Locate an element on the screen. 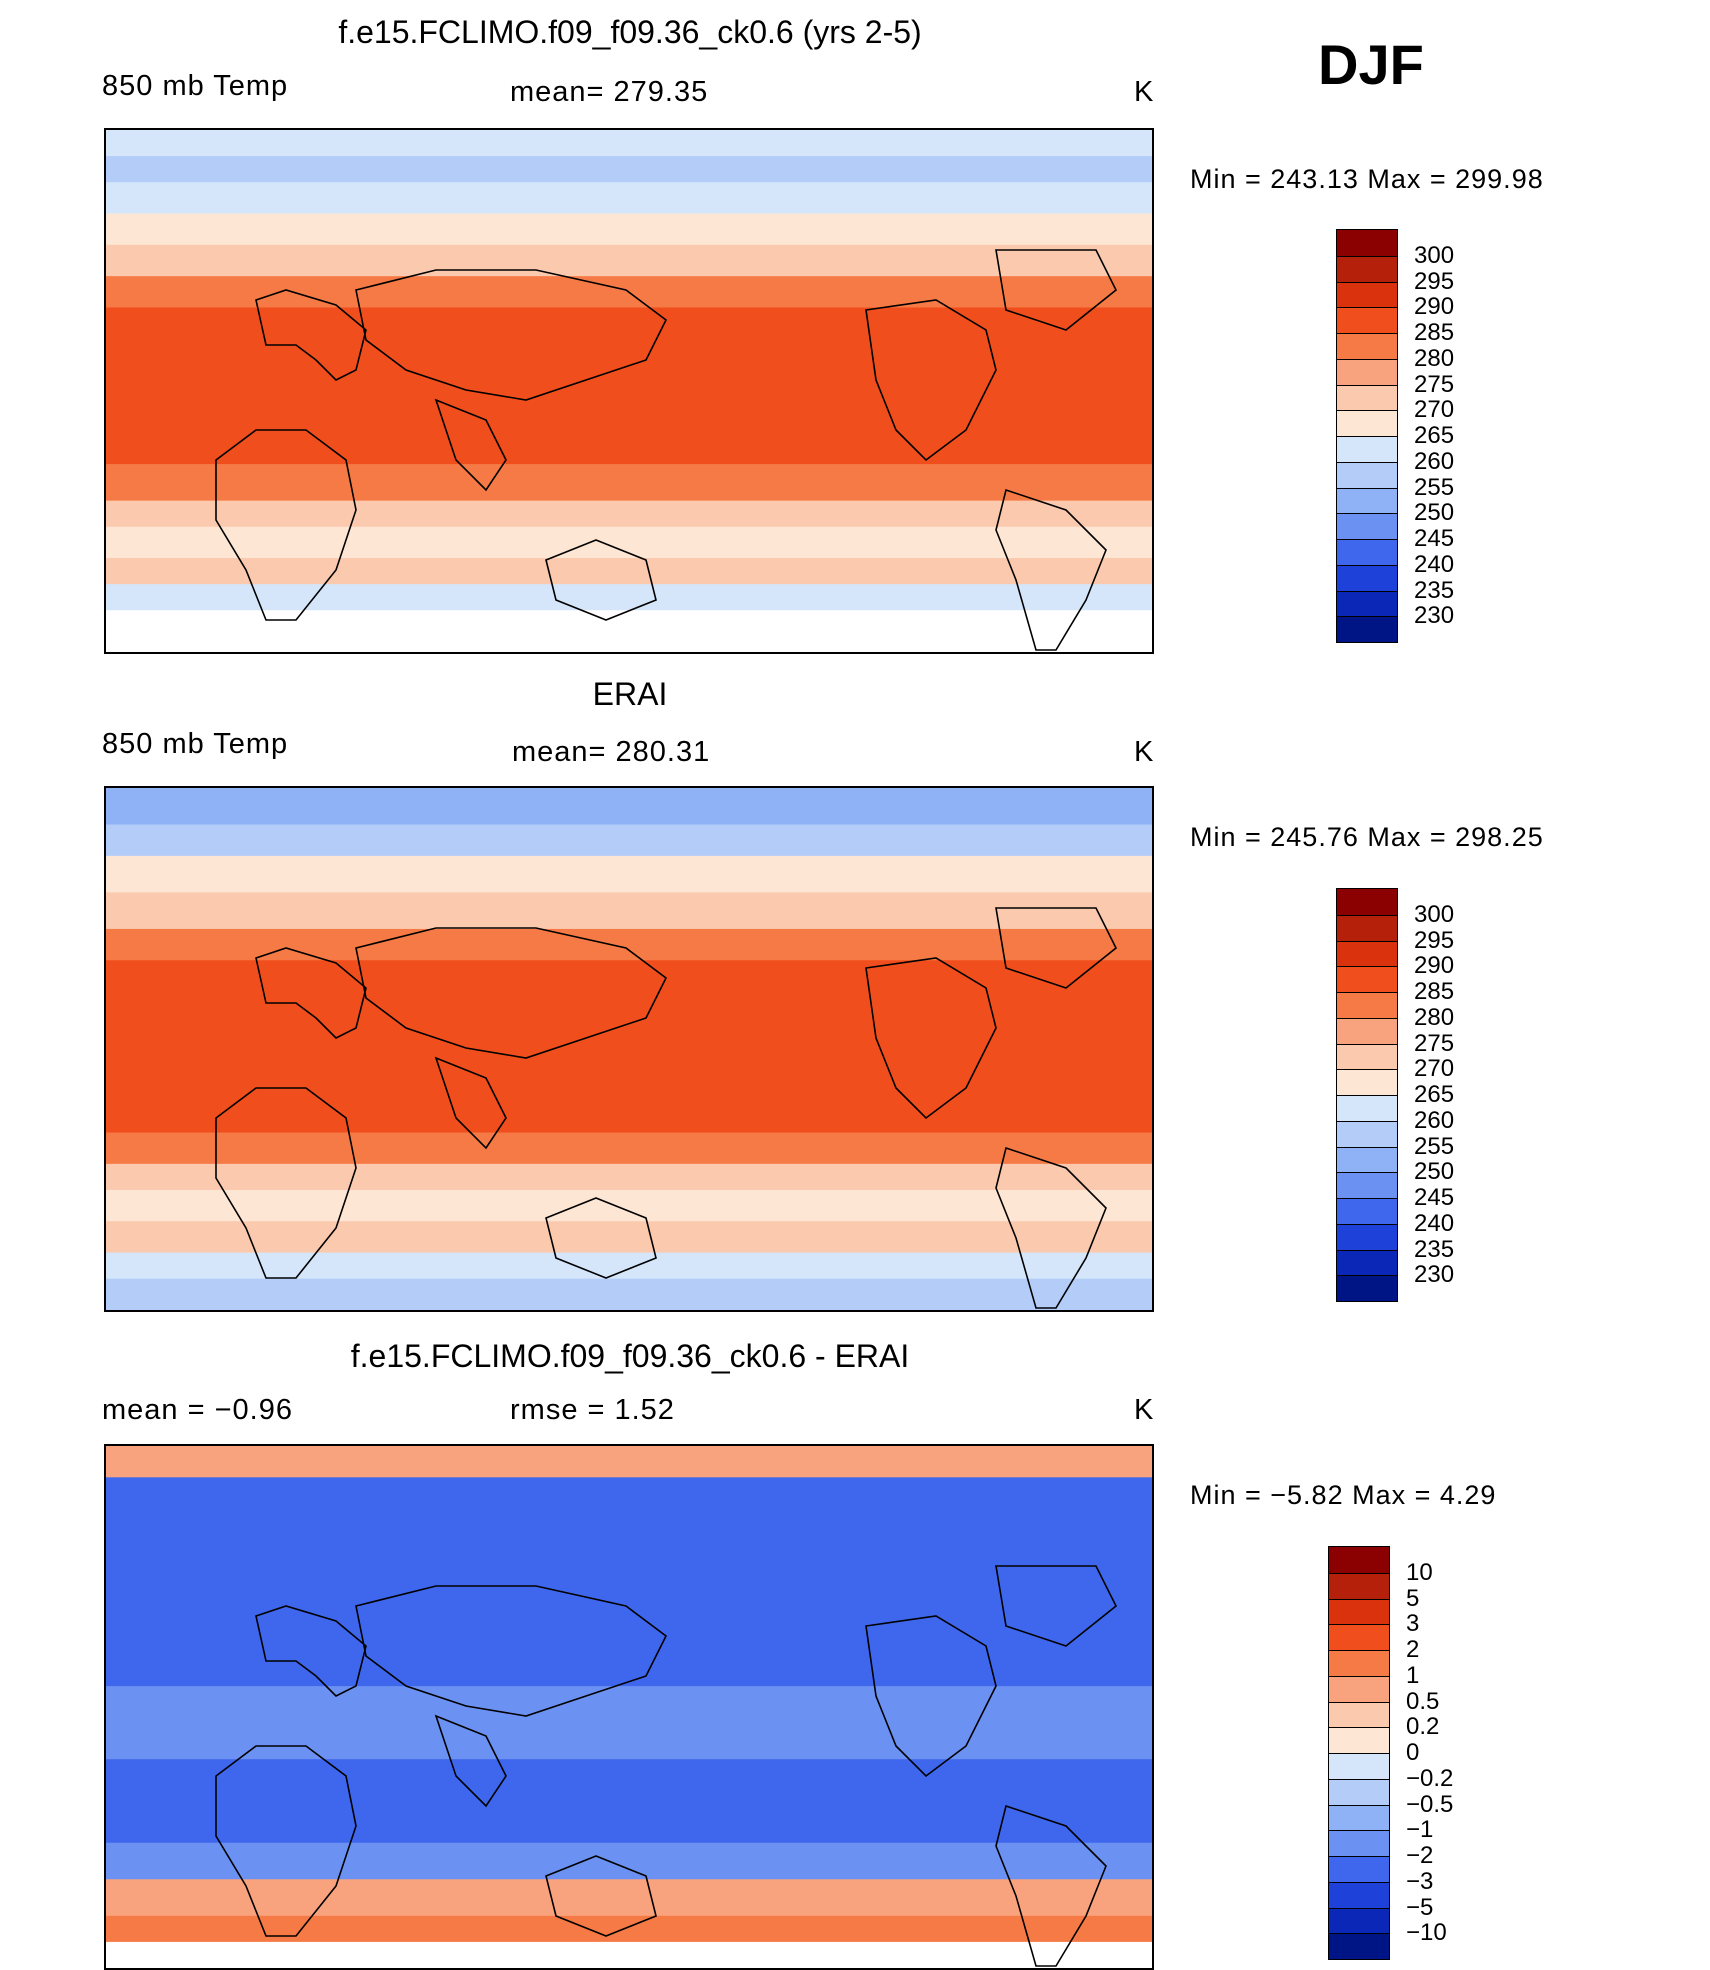 This screenshot has width=1710, height=1970. colorbar-diff is located at coordinates (1359, 1753).